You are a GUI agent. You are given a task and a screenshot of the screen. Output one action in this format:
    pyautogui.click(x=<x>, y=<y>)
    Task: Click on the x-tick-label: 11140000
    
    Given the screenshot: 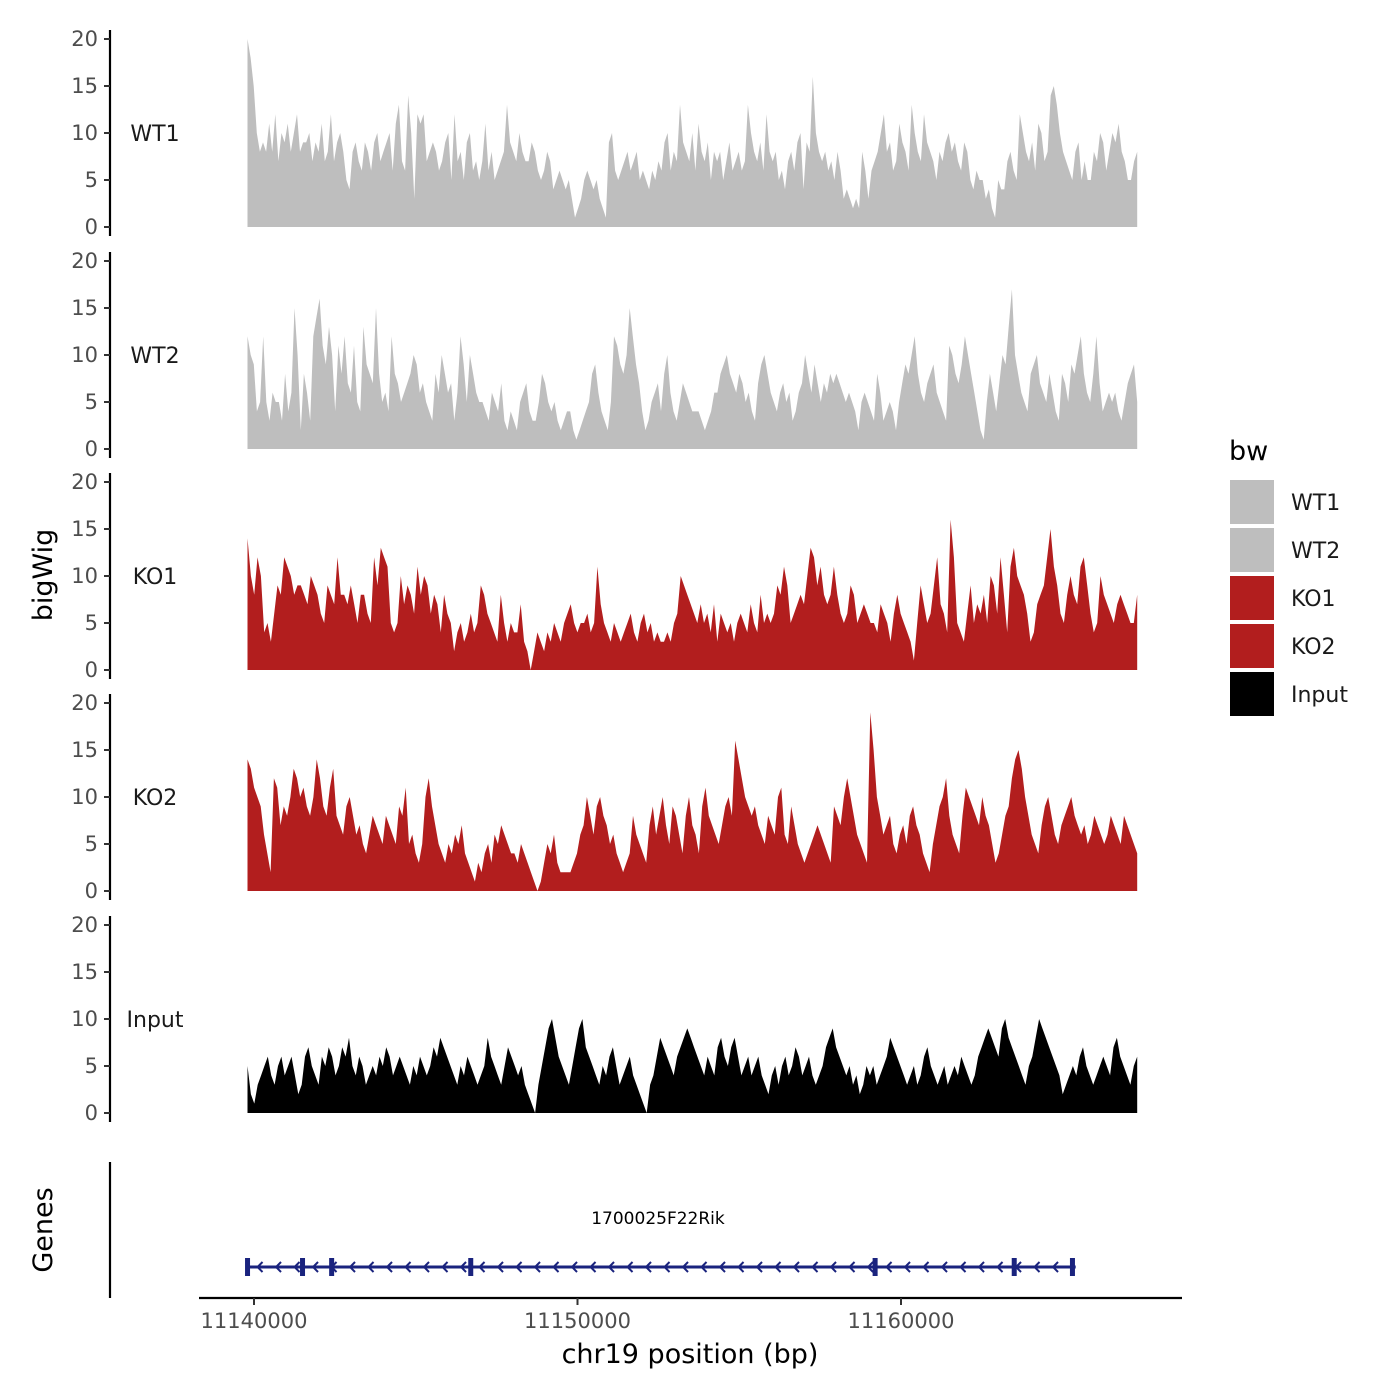 What is the action you would take?
    pyautogui.click(x=254, y=1321)
    